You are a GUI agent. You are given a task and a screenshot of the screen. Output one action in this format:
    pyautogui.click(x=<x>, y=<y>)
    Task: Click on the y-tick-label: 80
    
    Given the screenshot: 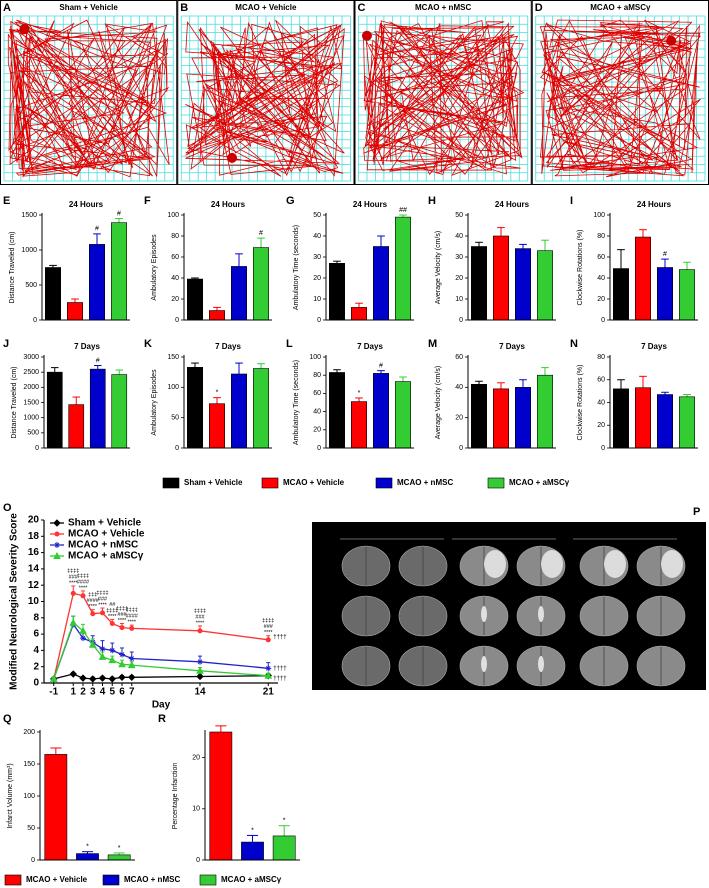 What is the action you would take?
    pyautogui.click(x=601, y=236)
    